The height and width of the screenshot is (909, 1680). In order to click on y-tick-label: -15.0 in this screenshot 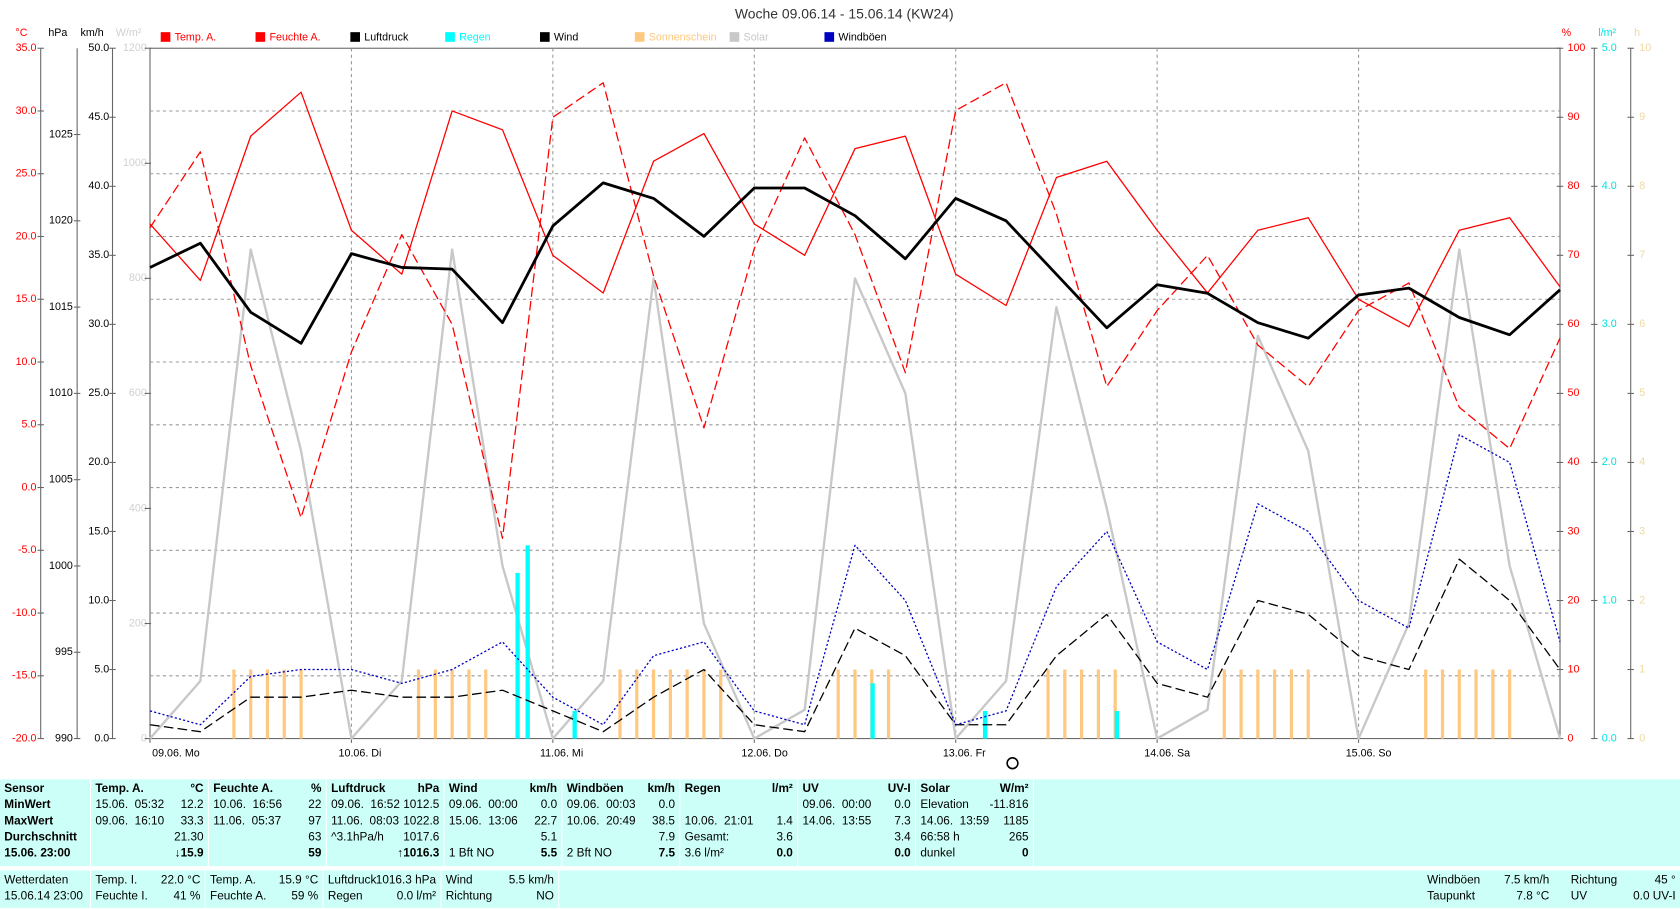, I will do `click(24, 676)`.